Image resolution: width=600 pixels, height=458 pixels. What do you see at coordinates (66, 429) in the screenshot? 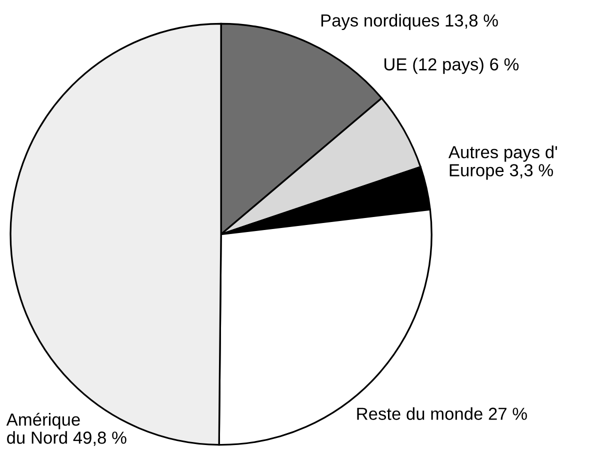
I see `slice-label: Amérique du Nord 49,8 %` at bounding box center [66, 429].